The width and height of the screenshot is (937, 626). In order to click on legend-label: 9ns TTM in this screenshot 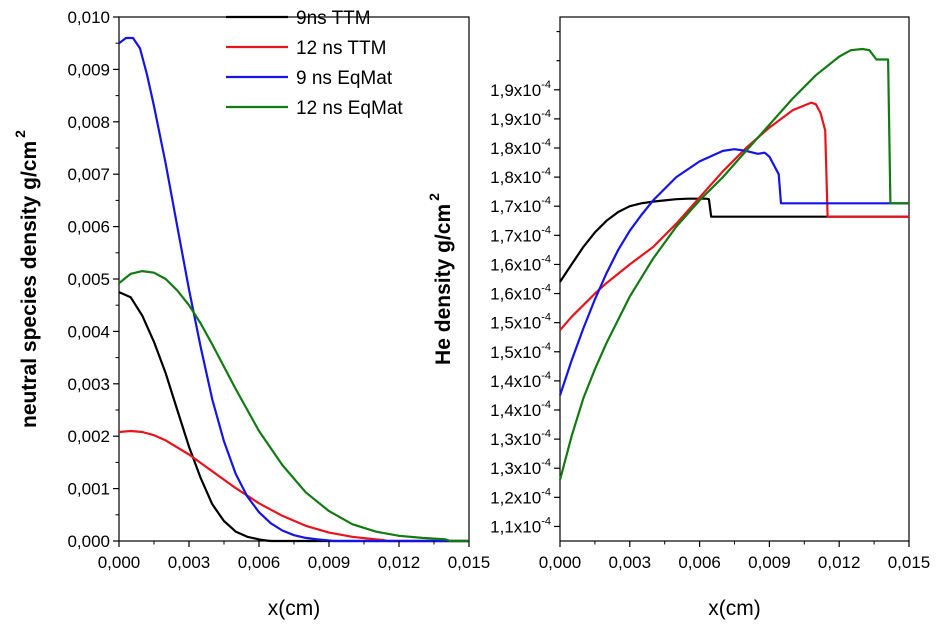, I will do `click(333, 18)`.